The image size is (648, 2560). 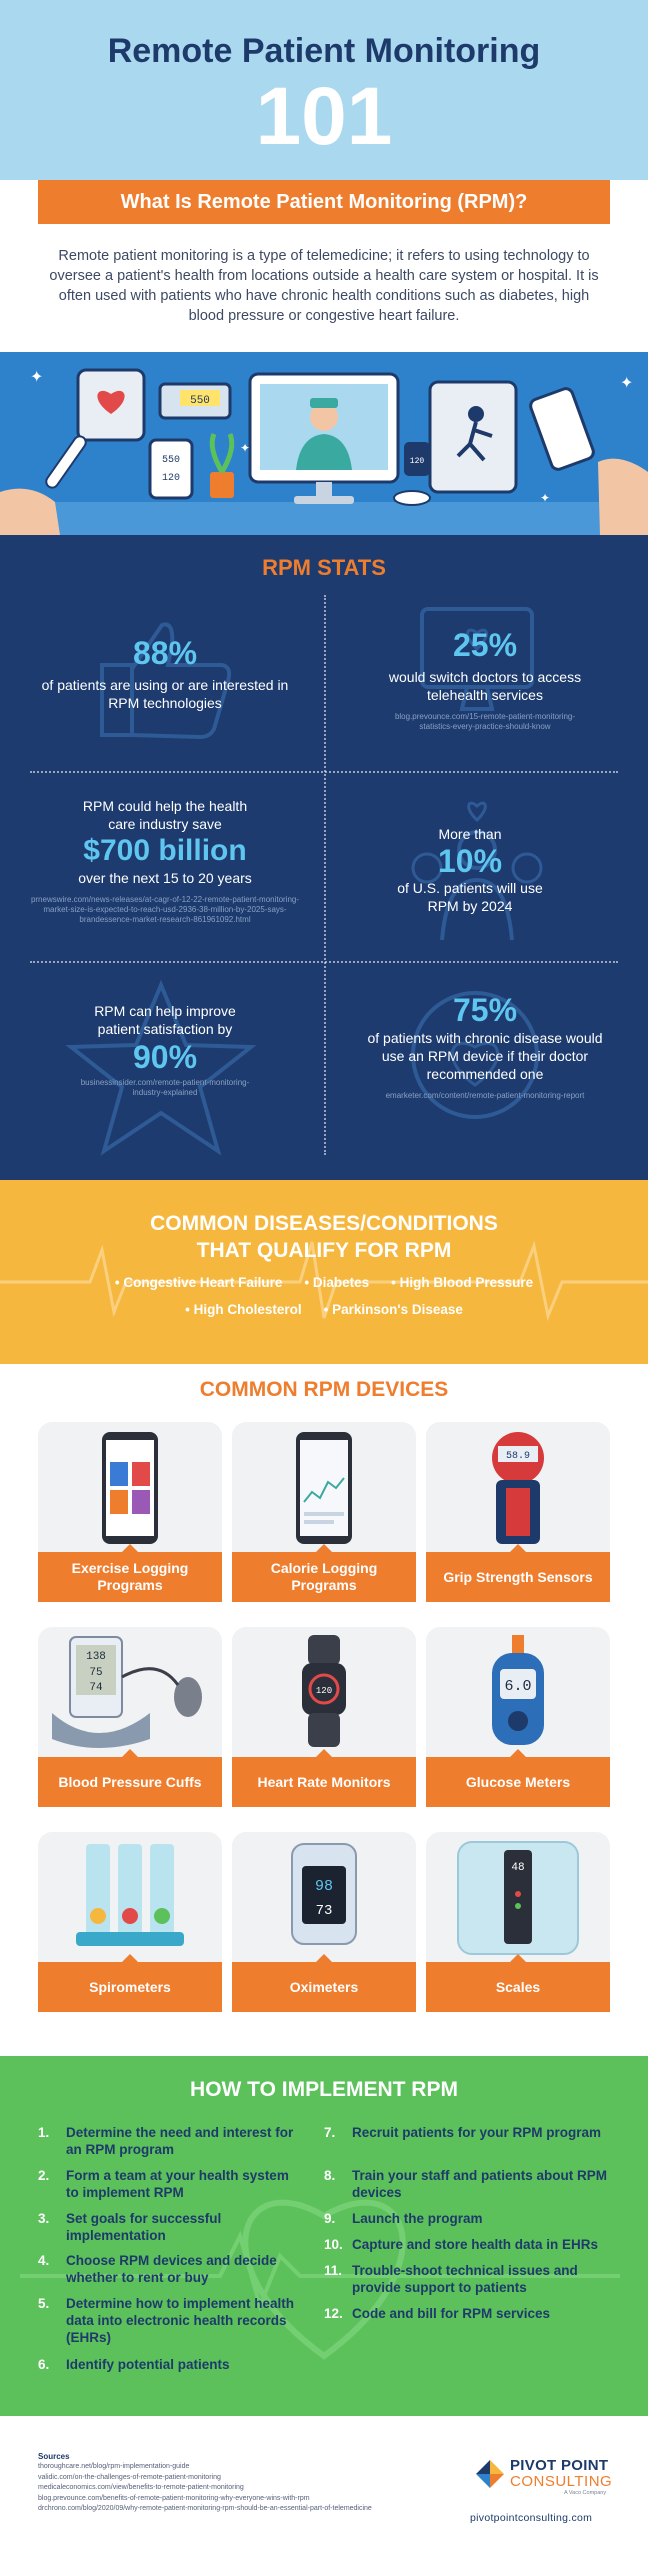 What do you see at coordinates (477, 659) in the screenshot?
I see `computer-icon` at bounding box center [477, 659].